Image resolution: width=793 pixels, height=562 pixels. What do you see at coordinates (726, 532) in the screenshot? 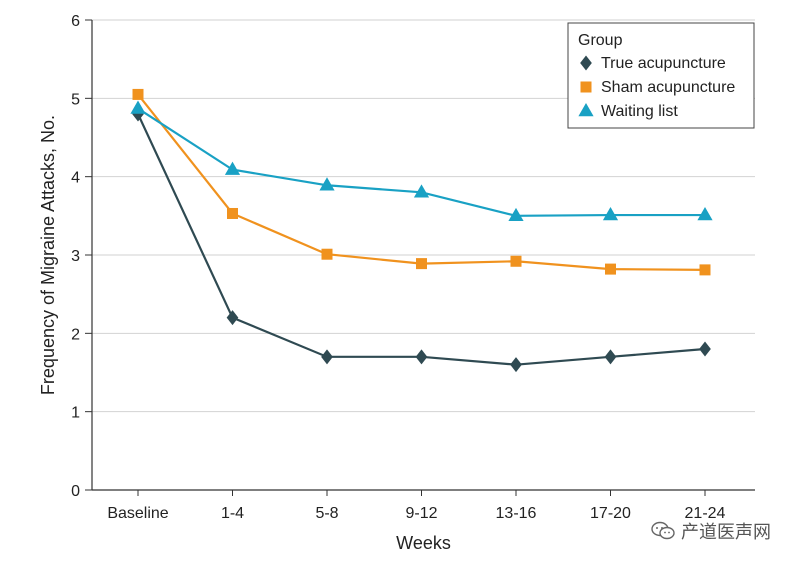
I see `watermark-text: 产道医声网` at bounding box center [726, 532].